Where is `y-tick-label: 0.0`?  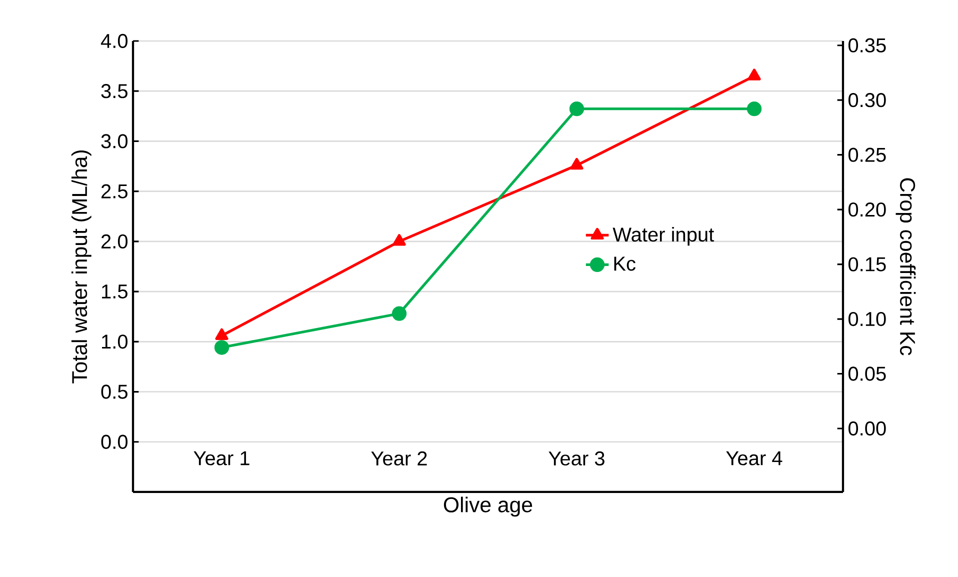
y-tick-label: 0.0 is located at coordinates (114, 441).